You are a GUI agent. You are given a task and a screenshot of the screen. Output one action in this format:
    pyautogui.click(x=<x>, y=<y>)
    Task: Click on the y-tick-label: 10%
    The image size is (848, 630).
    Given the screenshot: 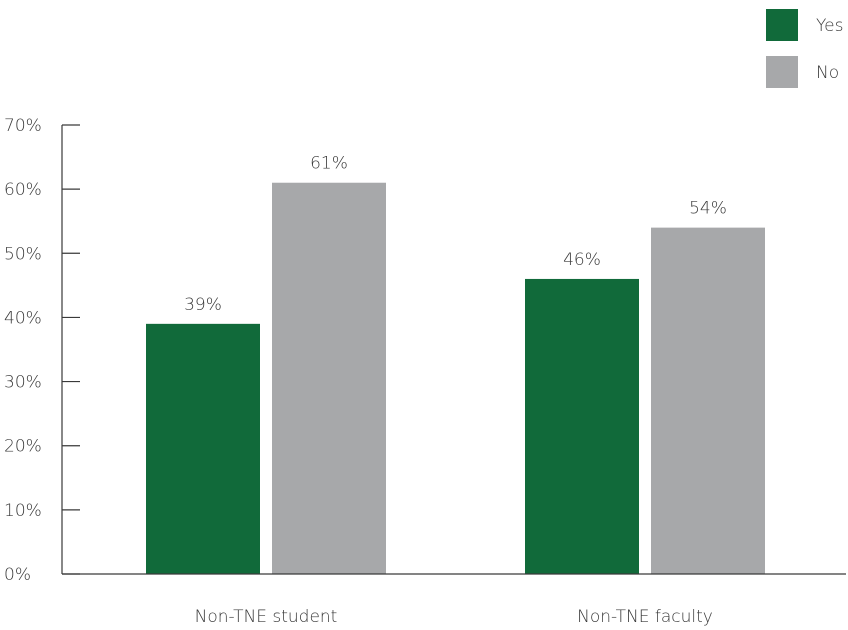 What is the action you would take?
    pyautogui.click(x=23, y=511)
    